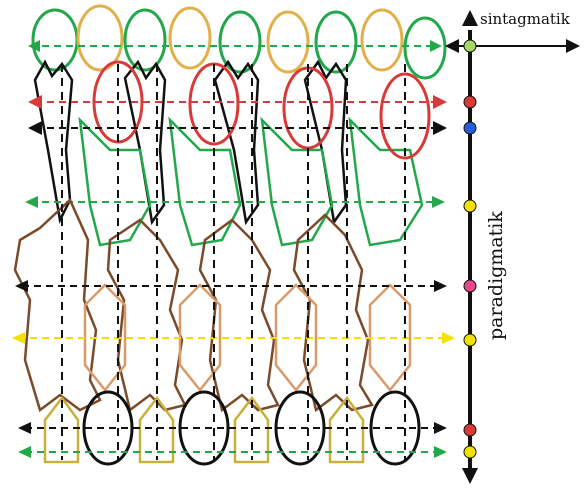  Describe the element at coordinates (525, 19) in the screenshot. I see `syntagmatic-axis-label: sintagmatik` at that location.